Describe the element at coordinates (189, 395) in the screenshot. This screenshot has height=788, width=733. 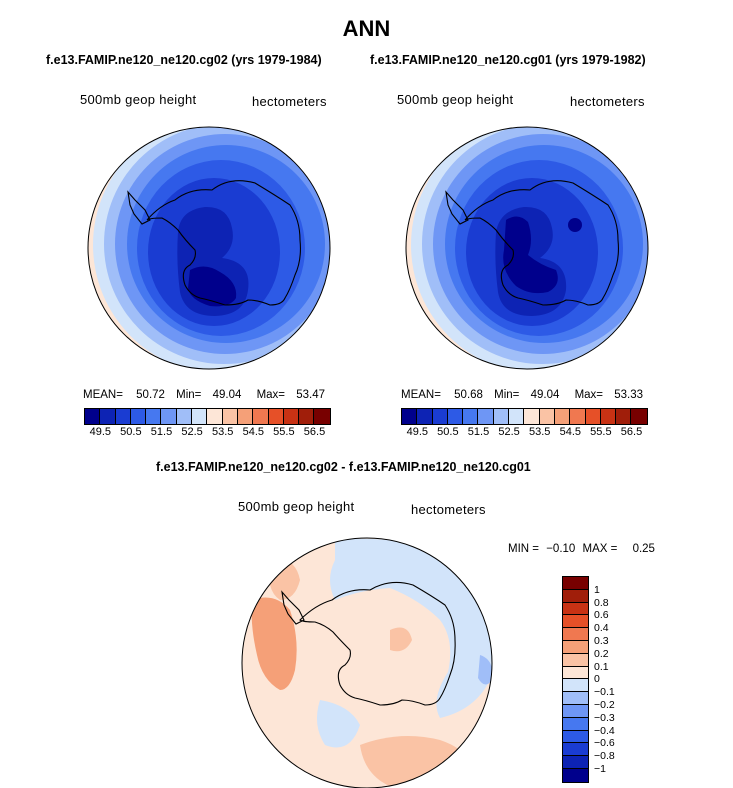
I see `left-min-label: Min=` at that location.